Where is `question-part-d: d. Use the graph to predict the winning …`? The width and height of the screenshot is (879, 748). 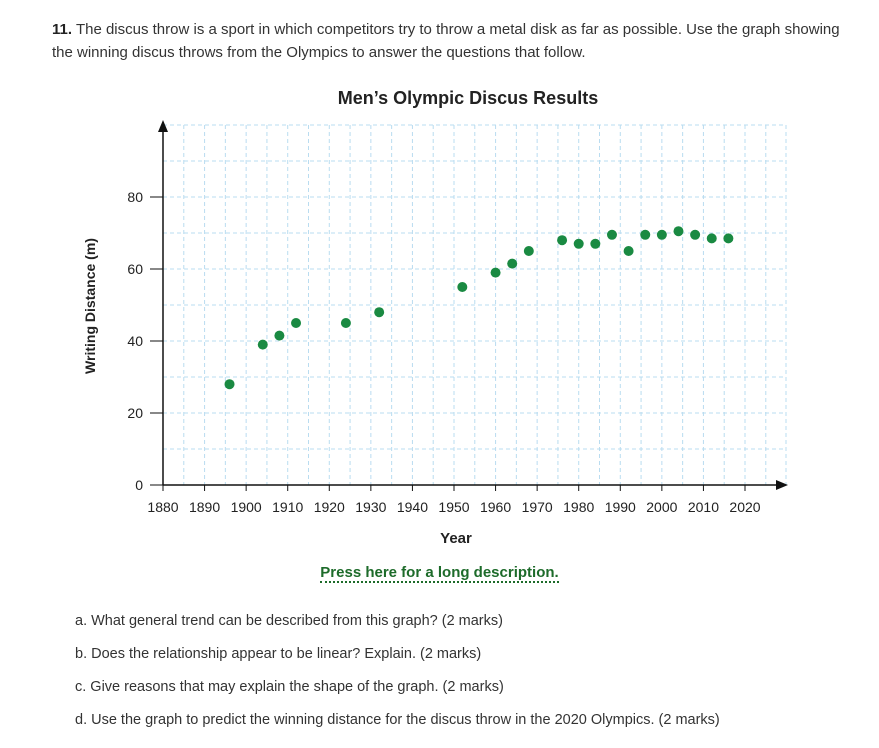 question-part-d: d. Use the graph to predict the winning … is located at coordinates (397, 720).